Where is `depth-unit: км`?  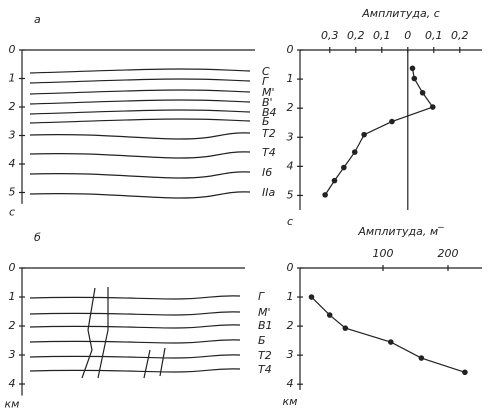 depth-unit: км is located at coordinates (12, 403).